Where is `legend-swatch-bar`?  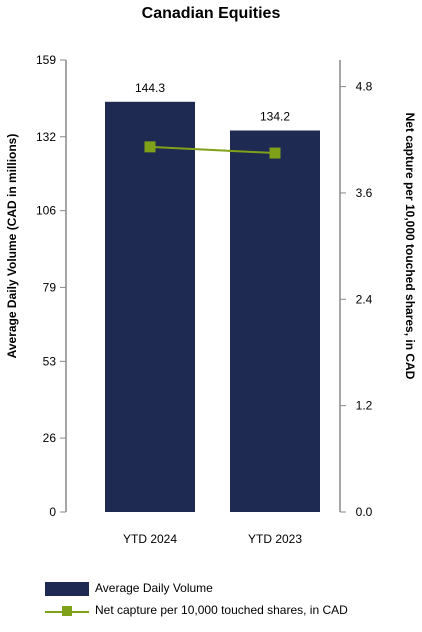 legend-swatch-bar is located at coordinates (67, 589).